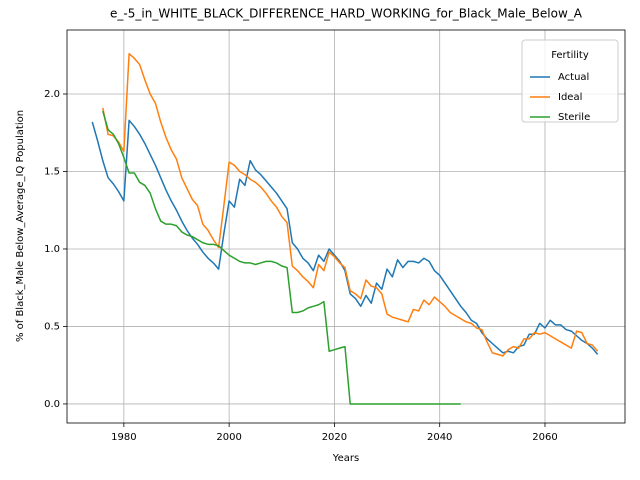 This screenshot has width=640, height=480. What do you see at coordinates (228, 437) in the screenshot?
I see `x-tick-label: 2000` at bounding box center [228, 437].